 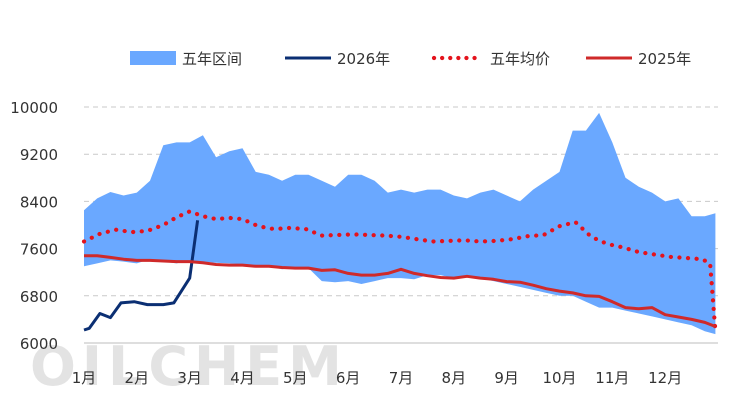 What do you see at coordinates (34, 108) in the screenshot?
I see `y-tick-label: 10000` at bounding box center [34, 108].